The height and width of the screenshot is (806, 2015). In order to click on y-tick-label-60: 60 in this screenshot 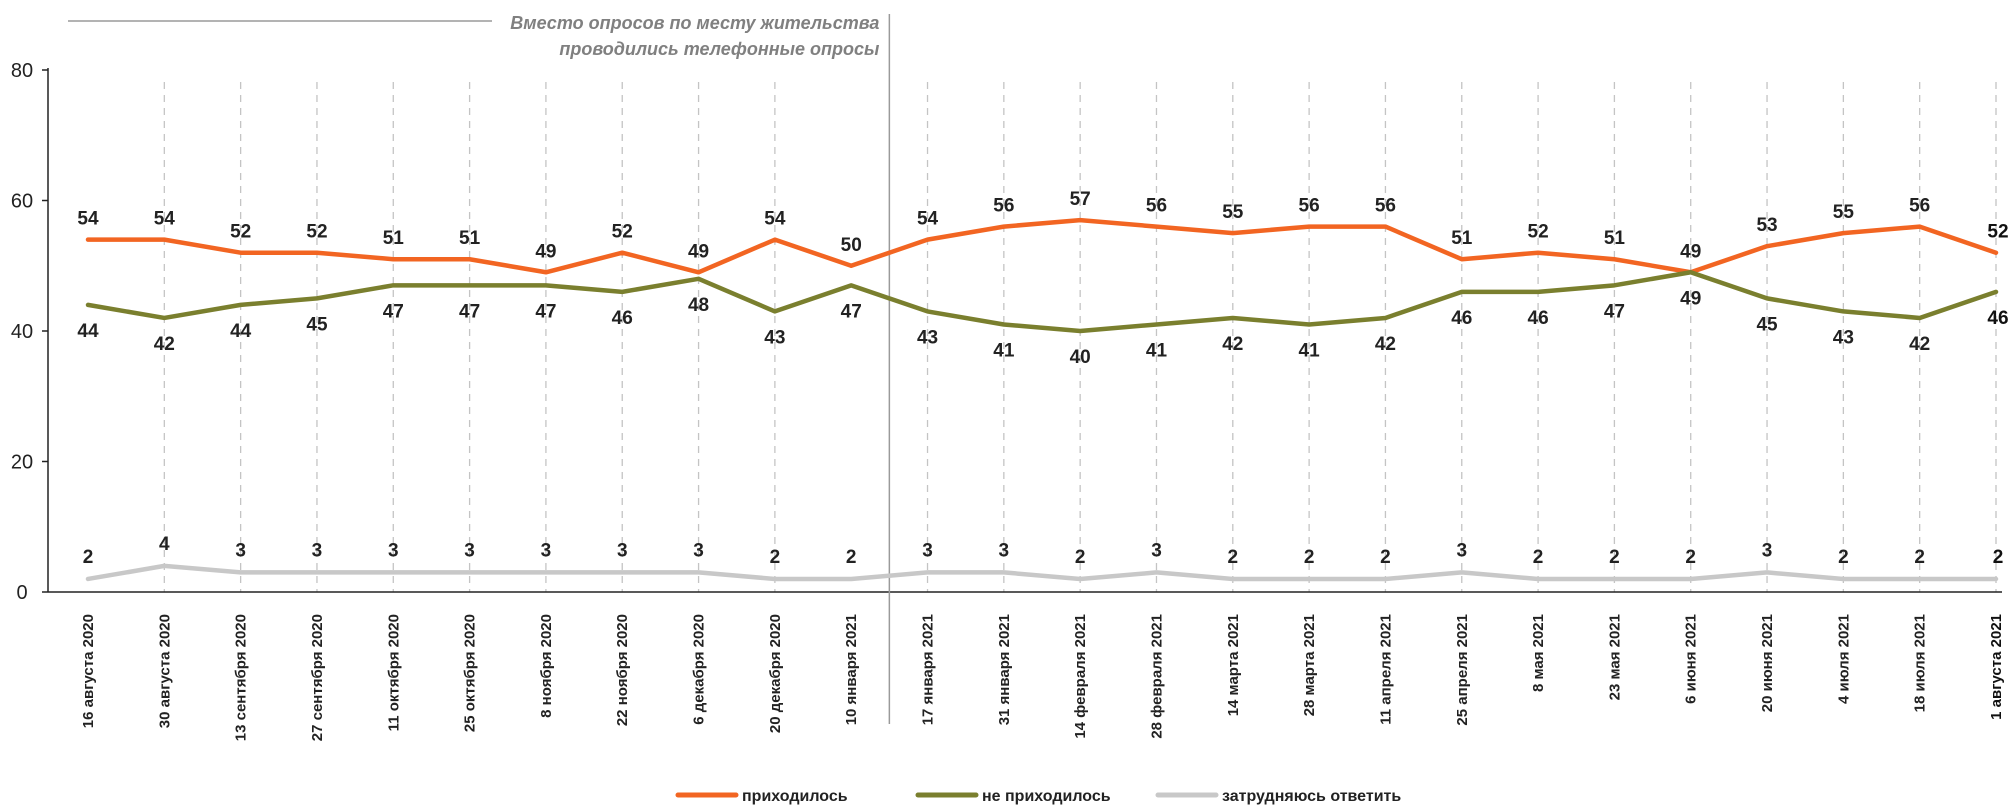, I will do `click(22, 202)`.